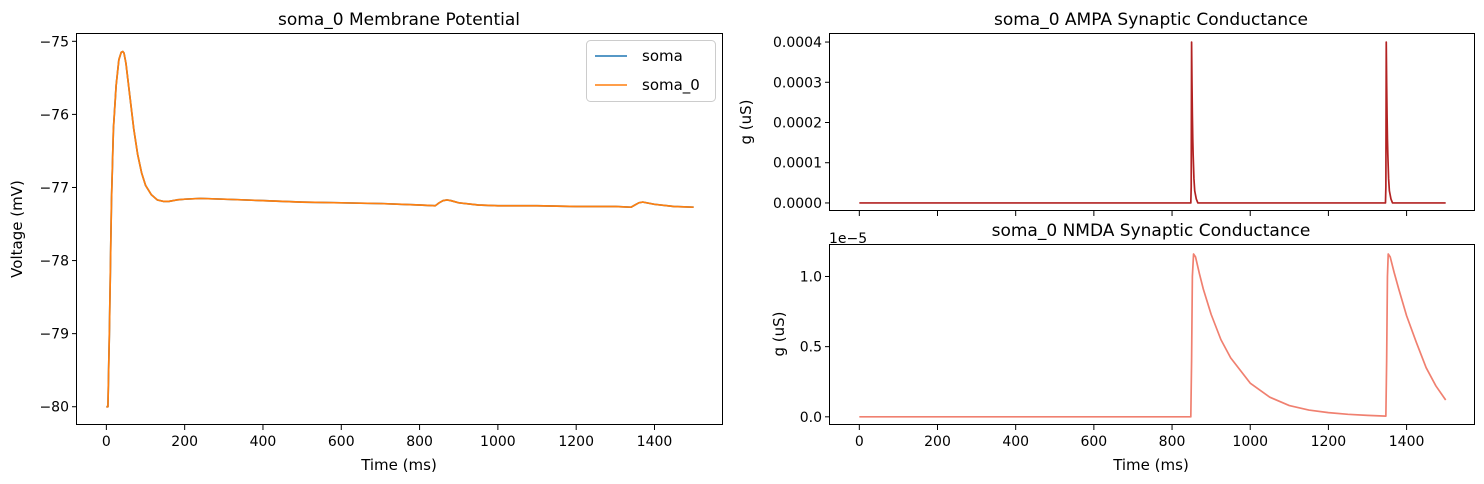 The height and width of the screenshot is (484, 1484). What do you see at coordinates (1329, 442) in the screenshot?
I see `nmda-xtick-label: 1200` at bounding box center [1329, 442].